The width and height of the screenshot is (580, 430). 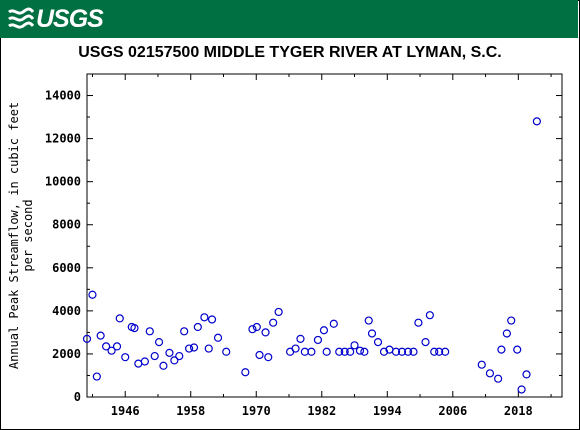 I want to click on x-tick-label: 1946, so click(x=125, y=411).